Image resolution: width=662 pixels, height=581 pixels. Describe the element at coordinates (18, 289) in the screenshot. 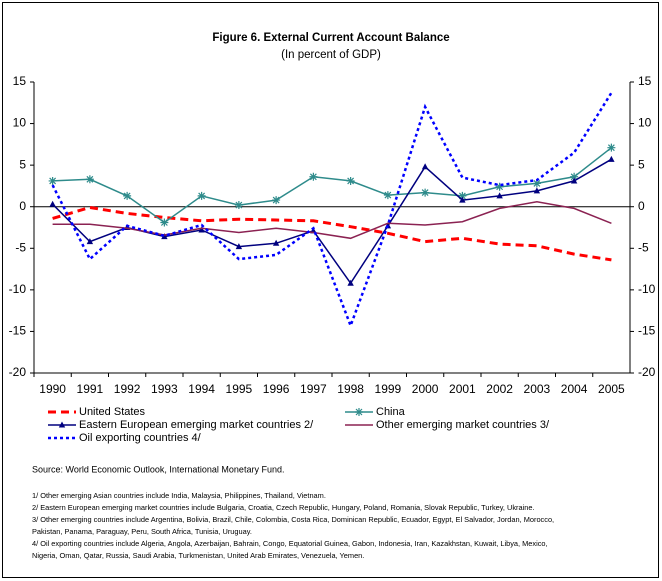

I see `y-tick-label: -10` at that location.